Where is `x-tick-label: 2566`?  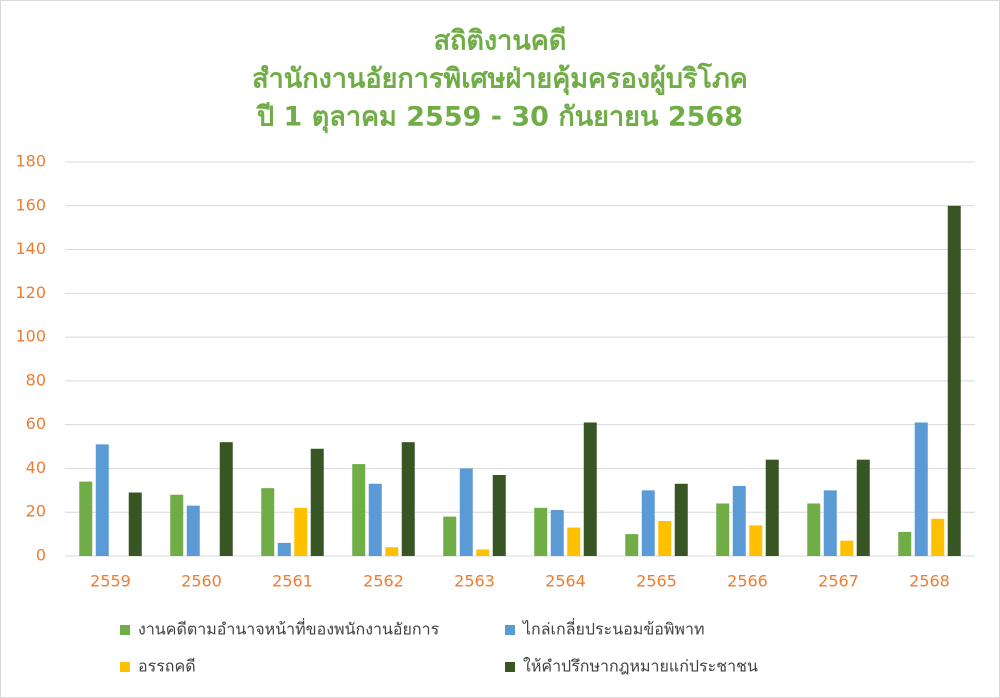 x-tick-label: 2566 is located at coordinates (747, 581).